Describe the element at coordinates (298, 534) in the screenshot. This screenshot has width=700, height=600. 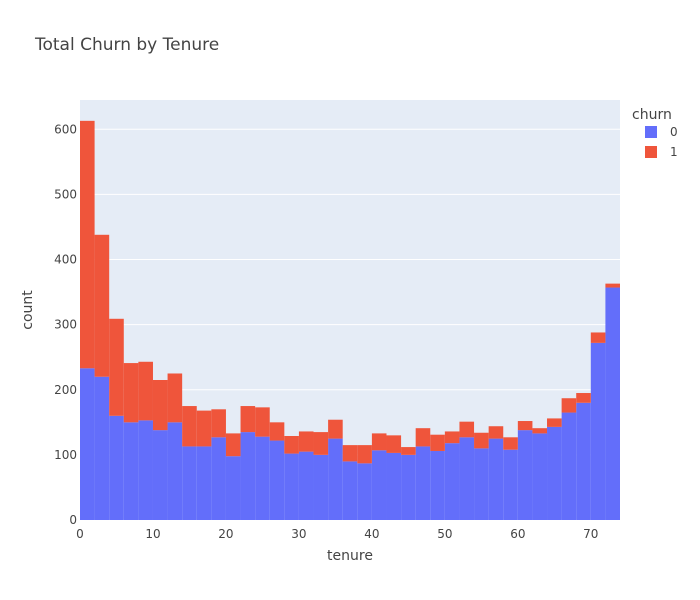
I see `x-tick-label: 30` at that location.